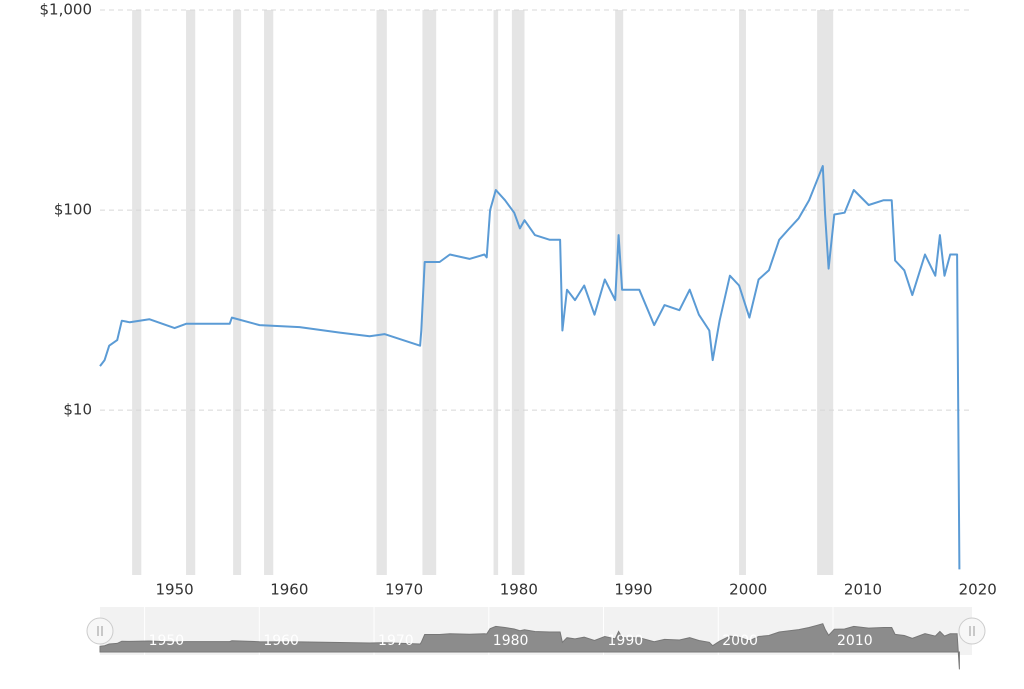  What do you see at coordinates (529, 646) in the screenshot?
I see `navigator-area` at bounding box center [529, 646].